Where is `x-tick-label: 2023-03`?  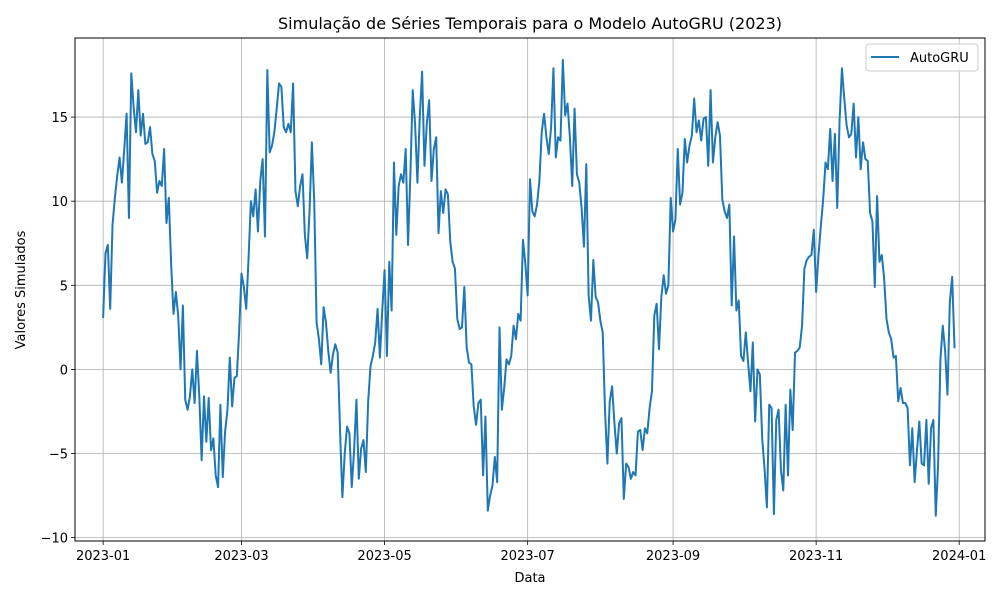
x-tick-label: 2023-03 is located at coordinates (241, 556).